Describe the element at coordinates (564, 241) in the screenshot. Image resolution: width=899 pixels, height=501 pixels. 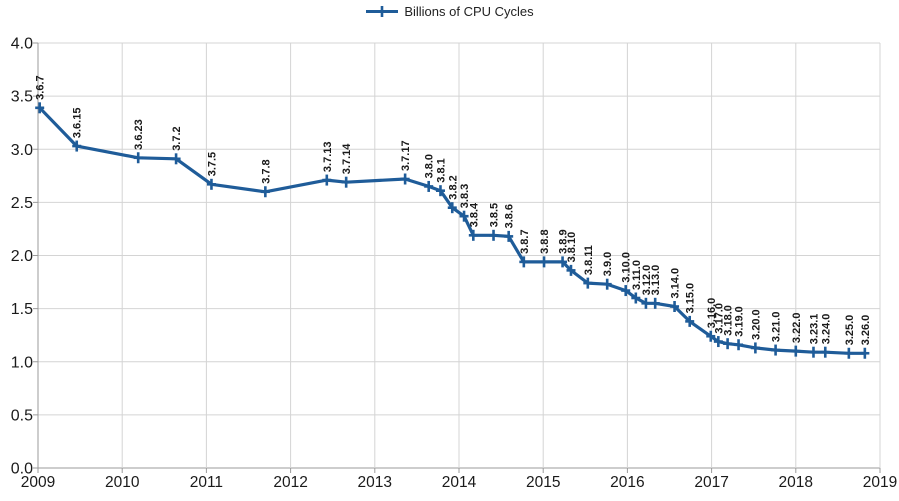
I see `data-point-label: 3.8.9` at that location.